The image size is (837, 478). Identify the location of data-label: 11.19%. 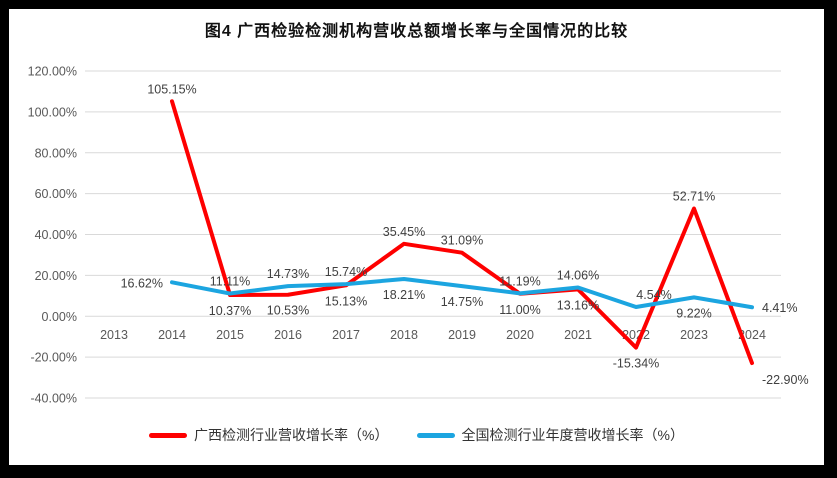
(519, 281).